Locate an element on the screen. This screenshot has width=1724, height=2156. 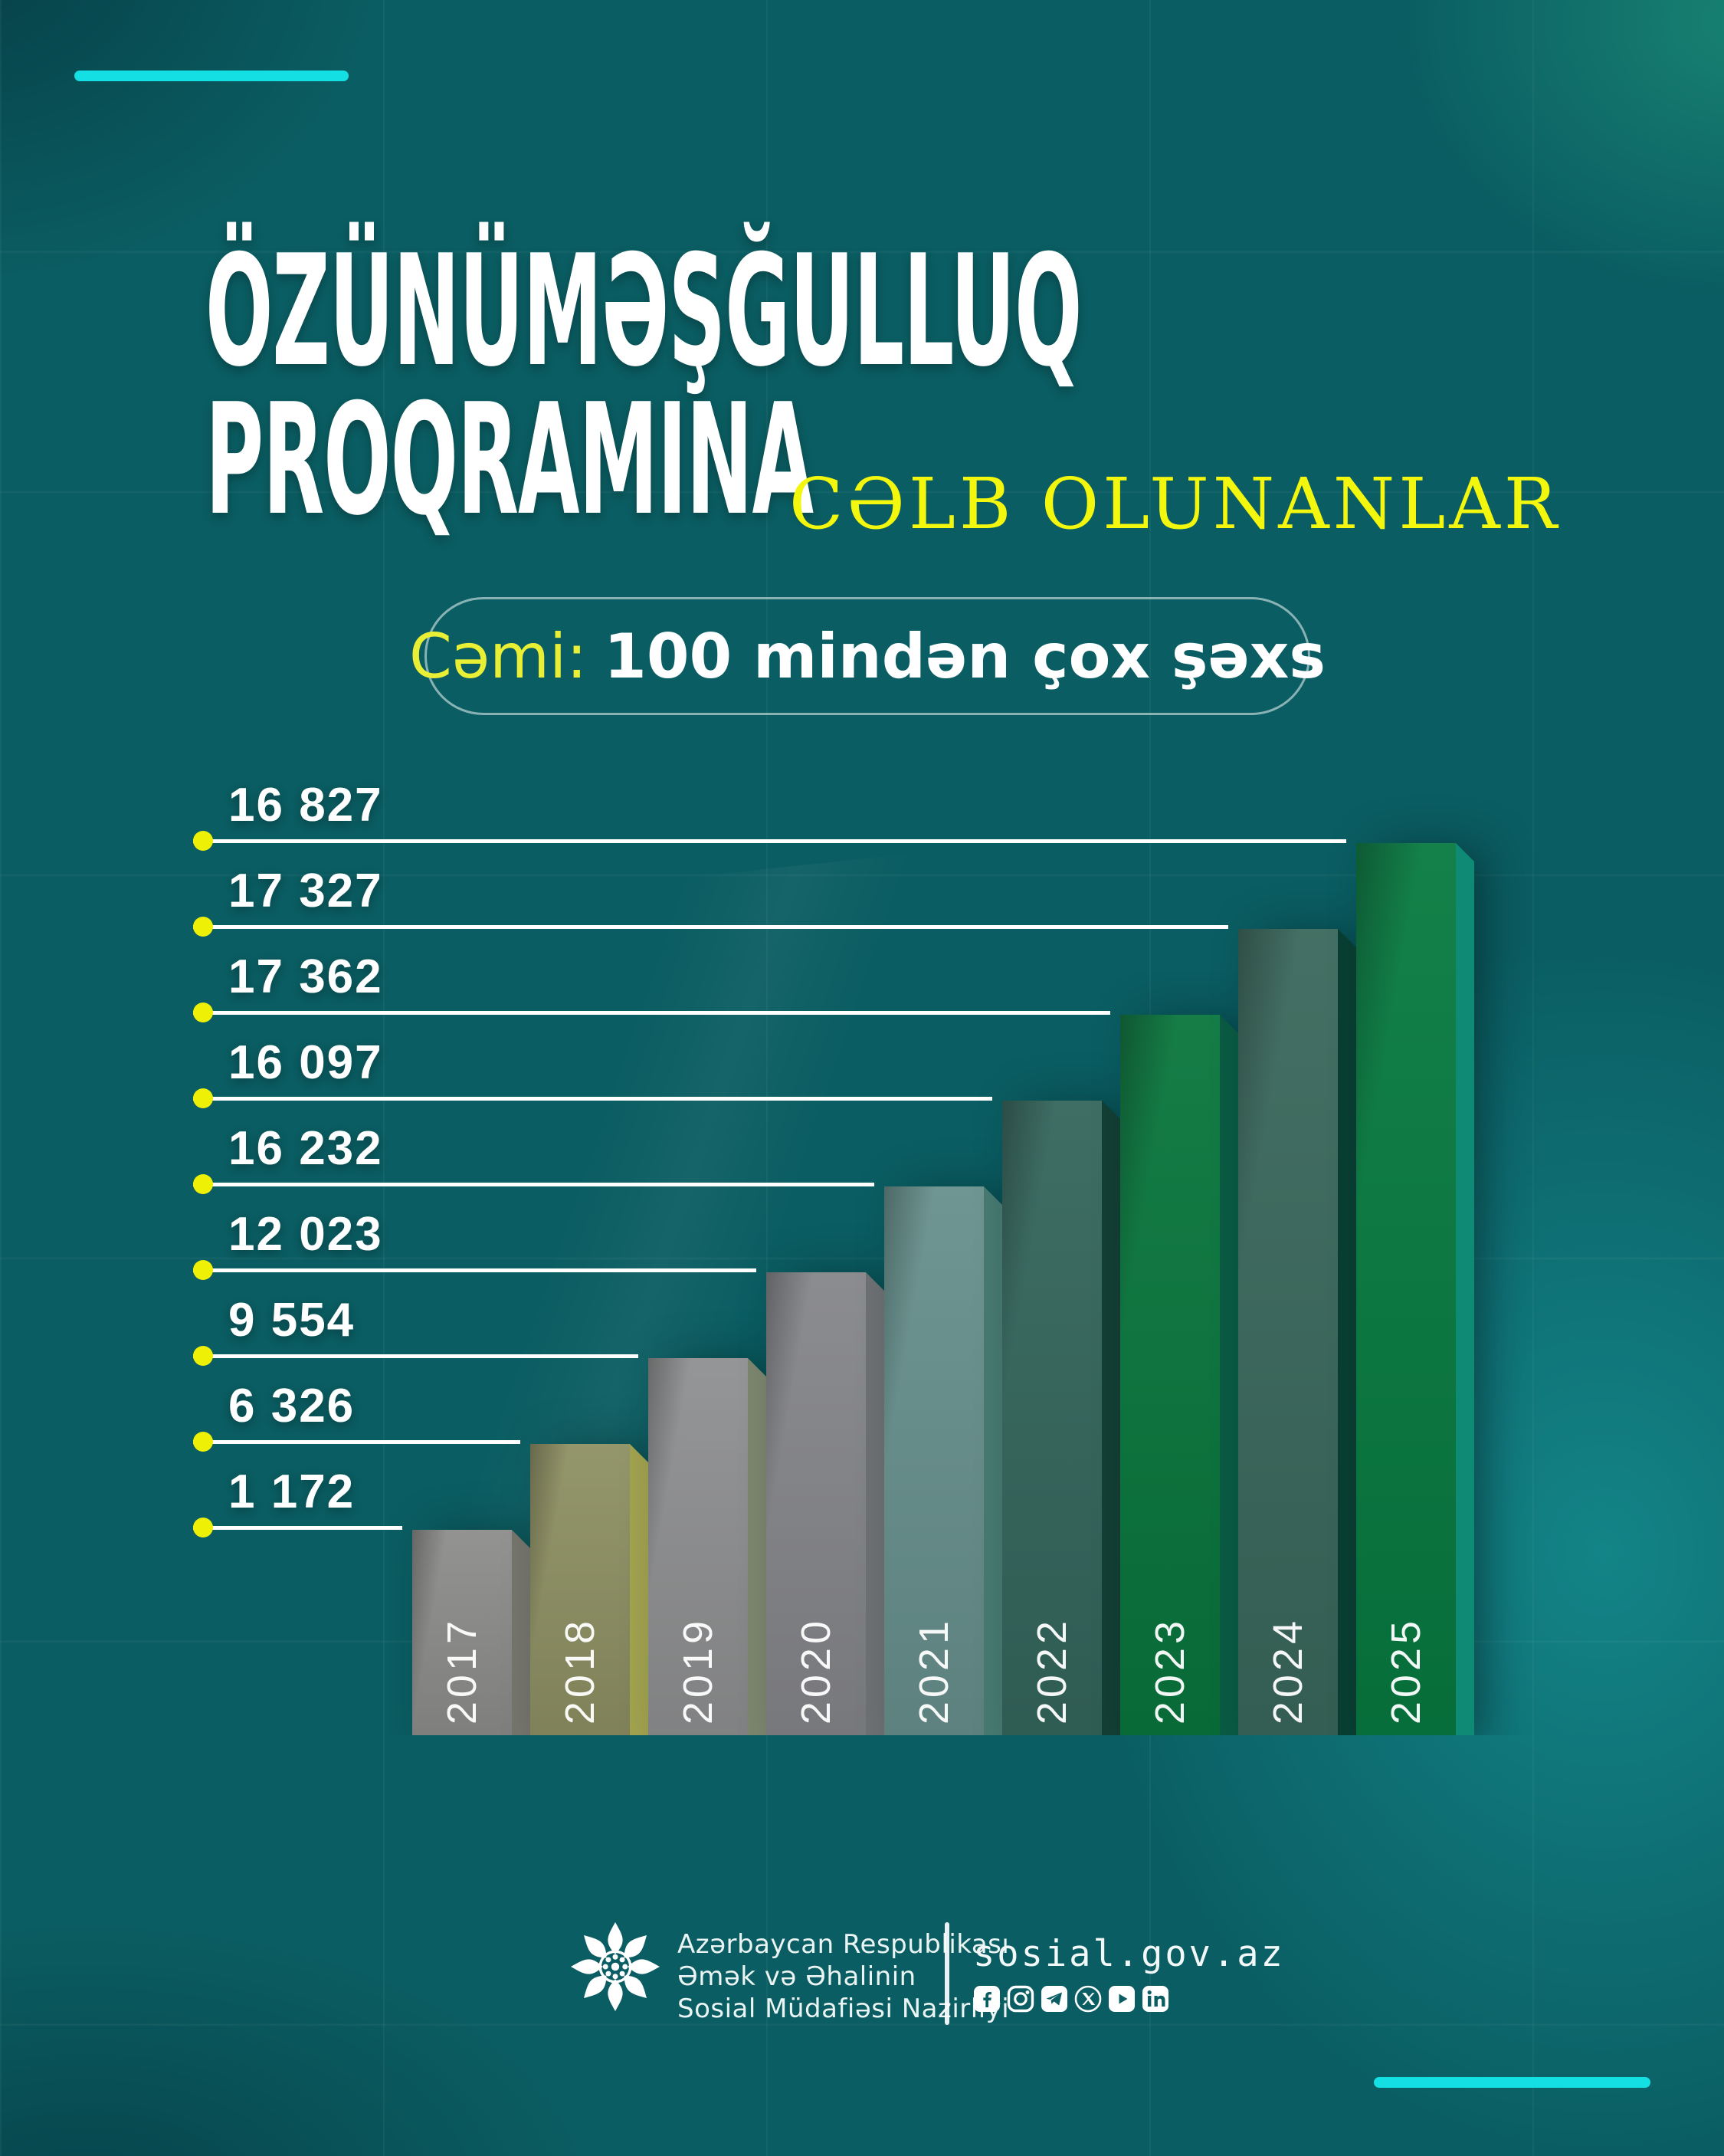
value-row-2017: 1 172 is located at coordinates (297, 1501).